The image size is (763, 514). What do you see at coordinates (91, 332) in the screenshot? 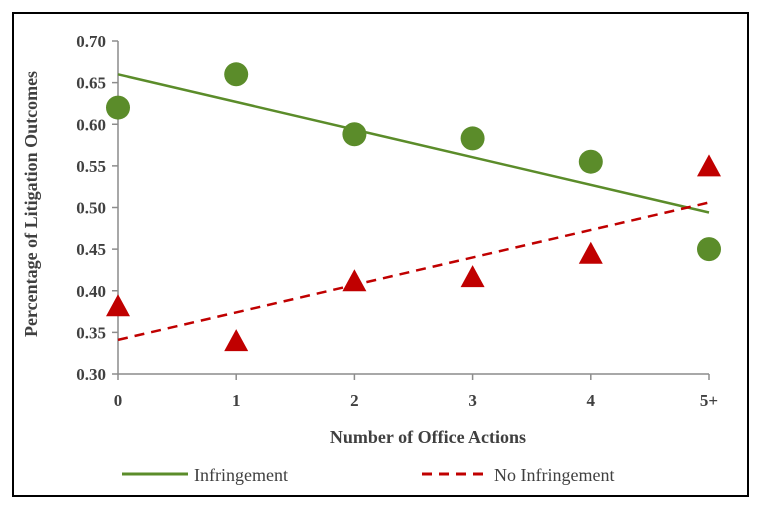
I see `y-tick-label: 0.35` at bounding box center [91, 332].